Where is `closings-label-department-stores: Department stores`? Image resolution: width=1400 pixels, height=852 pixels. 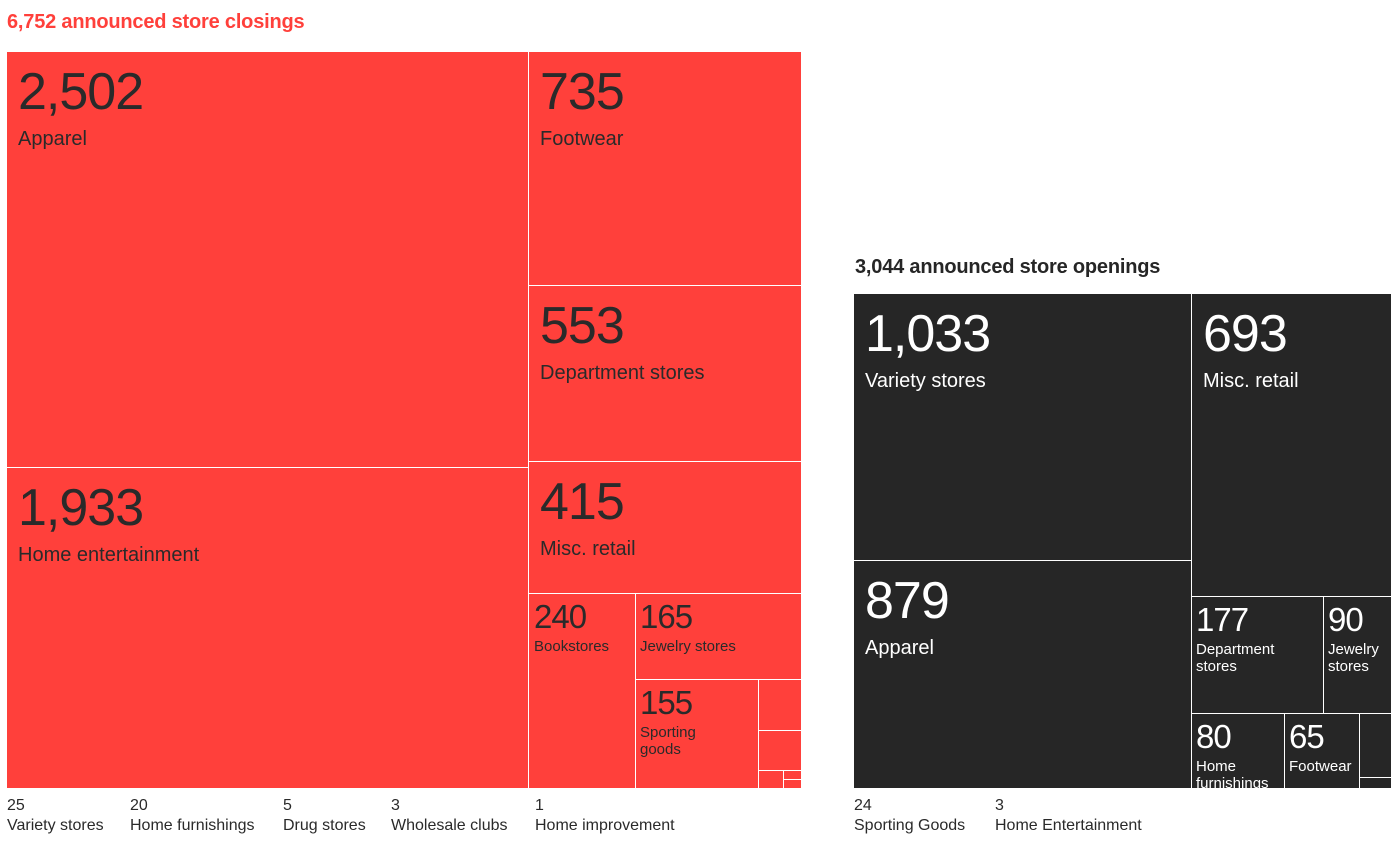 closings-label-department-stores: Department stores is located at coordinates (622, 373).